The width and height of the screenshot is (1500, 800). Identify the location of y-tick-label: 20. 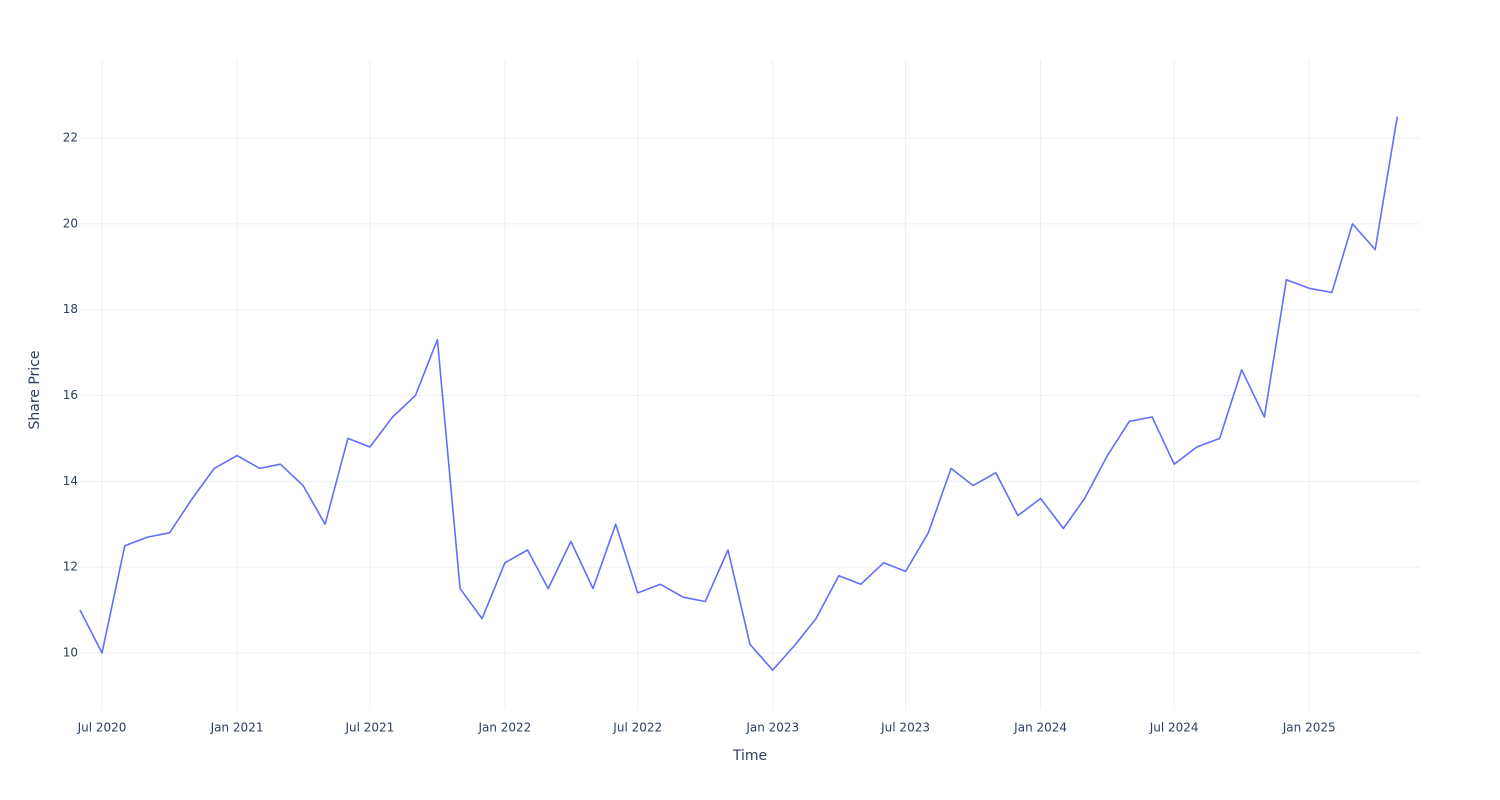
(70, 223).